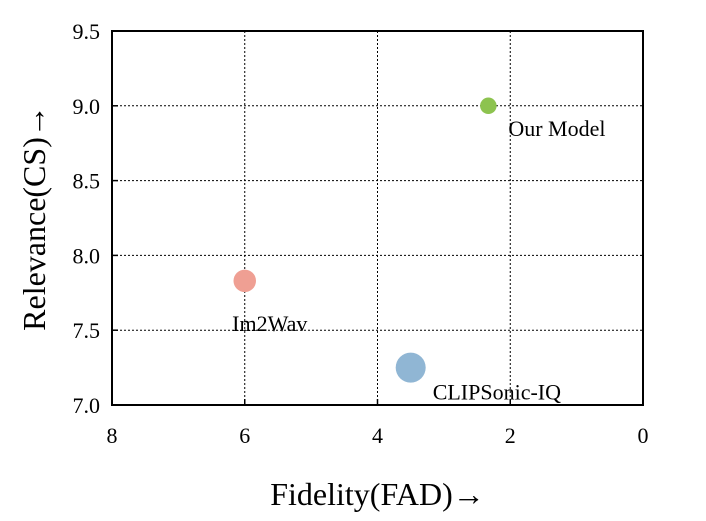  What do you see at coordinates (377, 494) in the screenshot?
I see `x-axis-title: Fidelity(FAD)→` at bounding box center [377, 494].